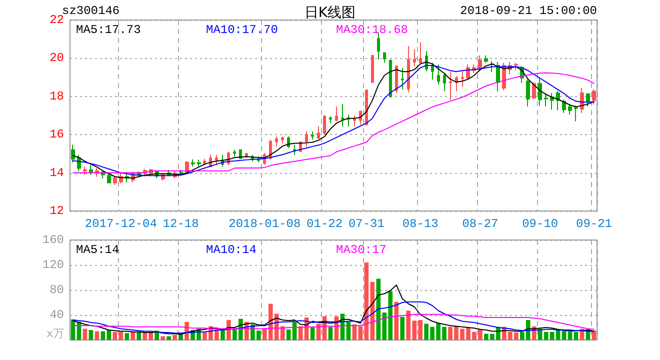 The width and height of the screenshot is (660, 360). What do you see at coordinates (55, 333) in the screenshot?
I see `y-axis-title: x万` at bounding box center [55, 333].